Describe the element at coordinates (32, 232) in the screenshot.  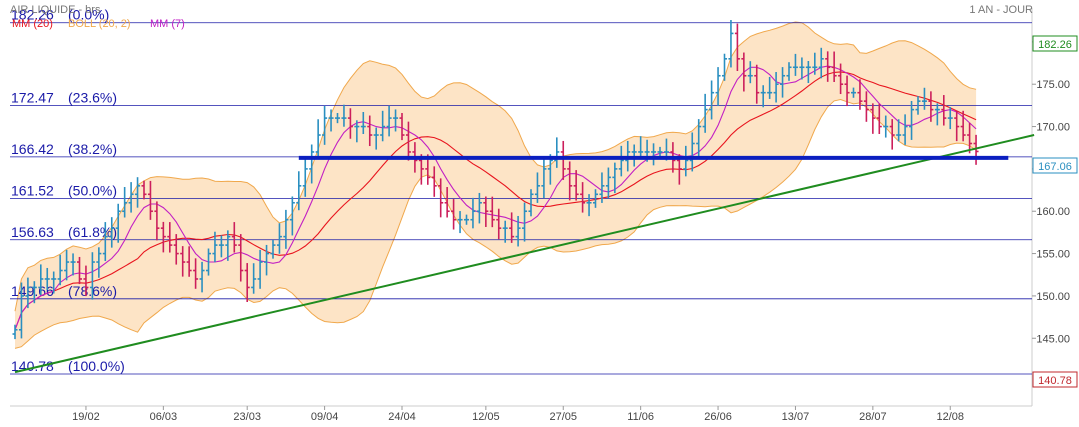
I see `fibonacci-level-value: 156.63` at that location.